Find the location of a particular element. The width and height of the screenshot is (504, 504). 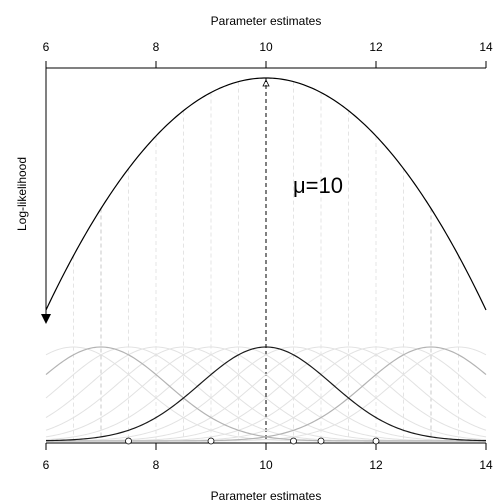

bottom-tick-label: 8 is located at coordinates (156, 465).